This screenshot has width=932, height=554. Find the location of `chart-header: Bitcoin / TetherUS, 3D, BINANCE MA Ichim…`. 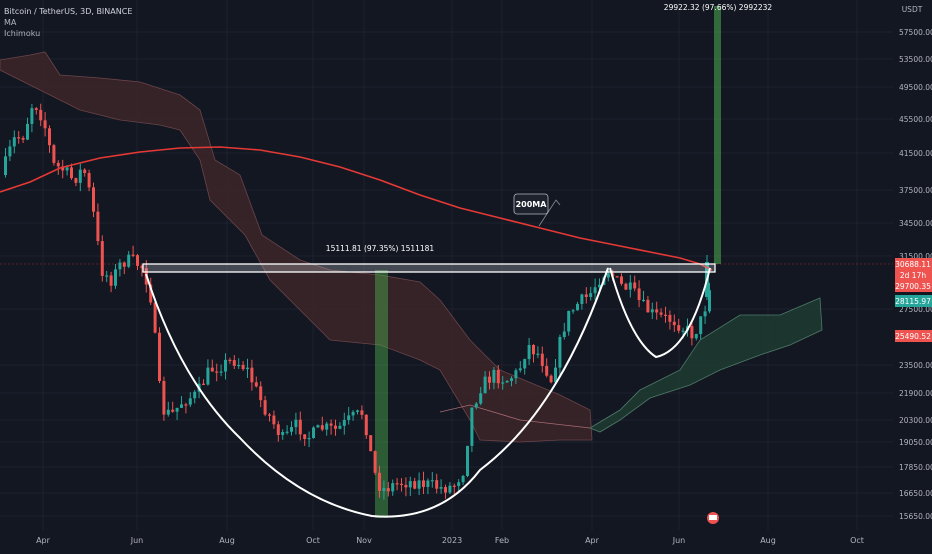

chart-header: Bitcoin / TetherUS, 3D, BINANCE MA Ichim… is located at coordinates (68, 22).